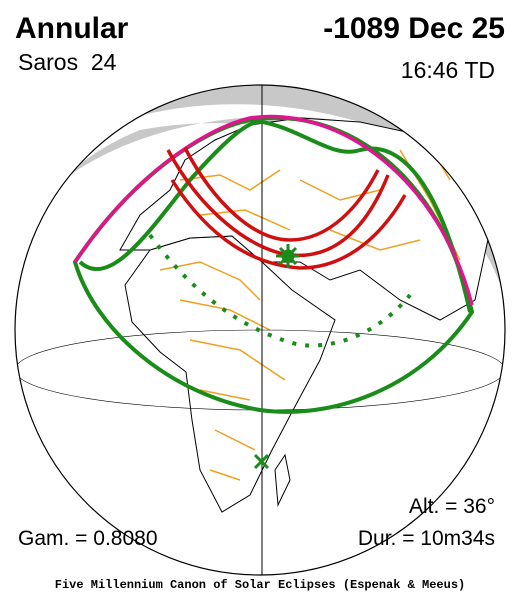 This screenshot has width=520, height=600. What do you see at coordinates (261, 461) in the screenshot?
I see `sub-solar-marker` at bounding box center [261, 461].